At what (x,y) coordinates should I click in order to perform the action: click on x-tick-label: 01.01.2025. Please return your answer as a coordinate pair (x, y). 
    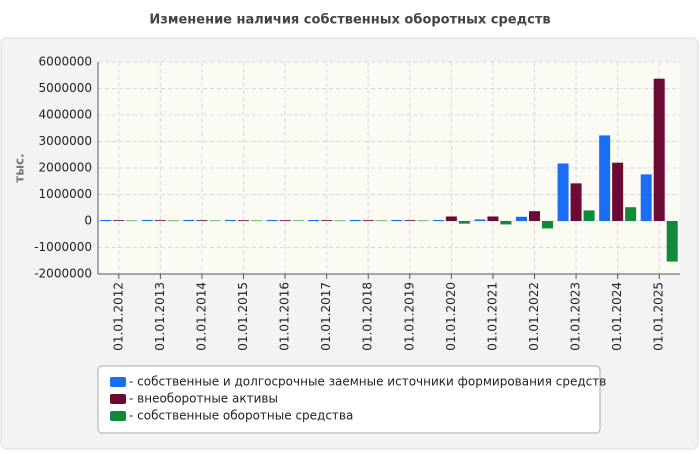
    Looking at the image, I should click on (659, 316).